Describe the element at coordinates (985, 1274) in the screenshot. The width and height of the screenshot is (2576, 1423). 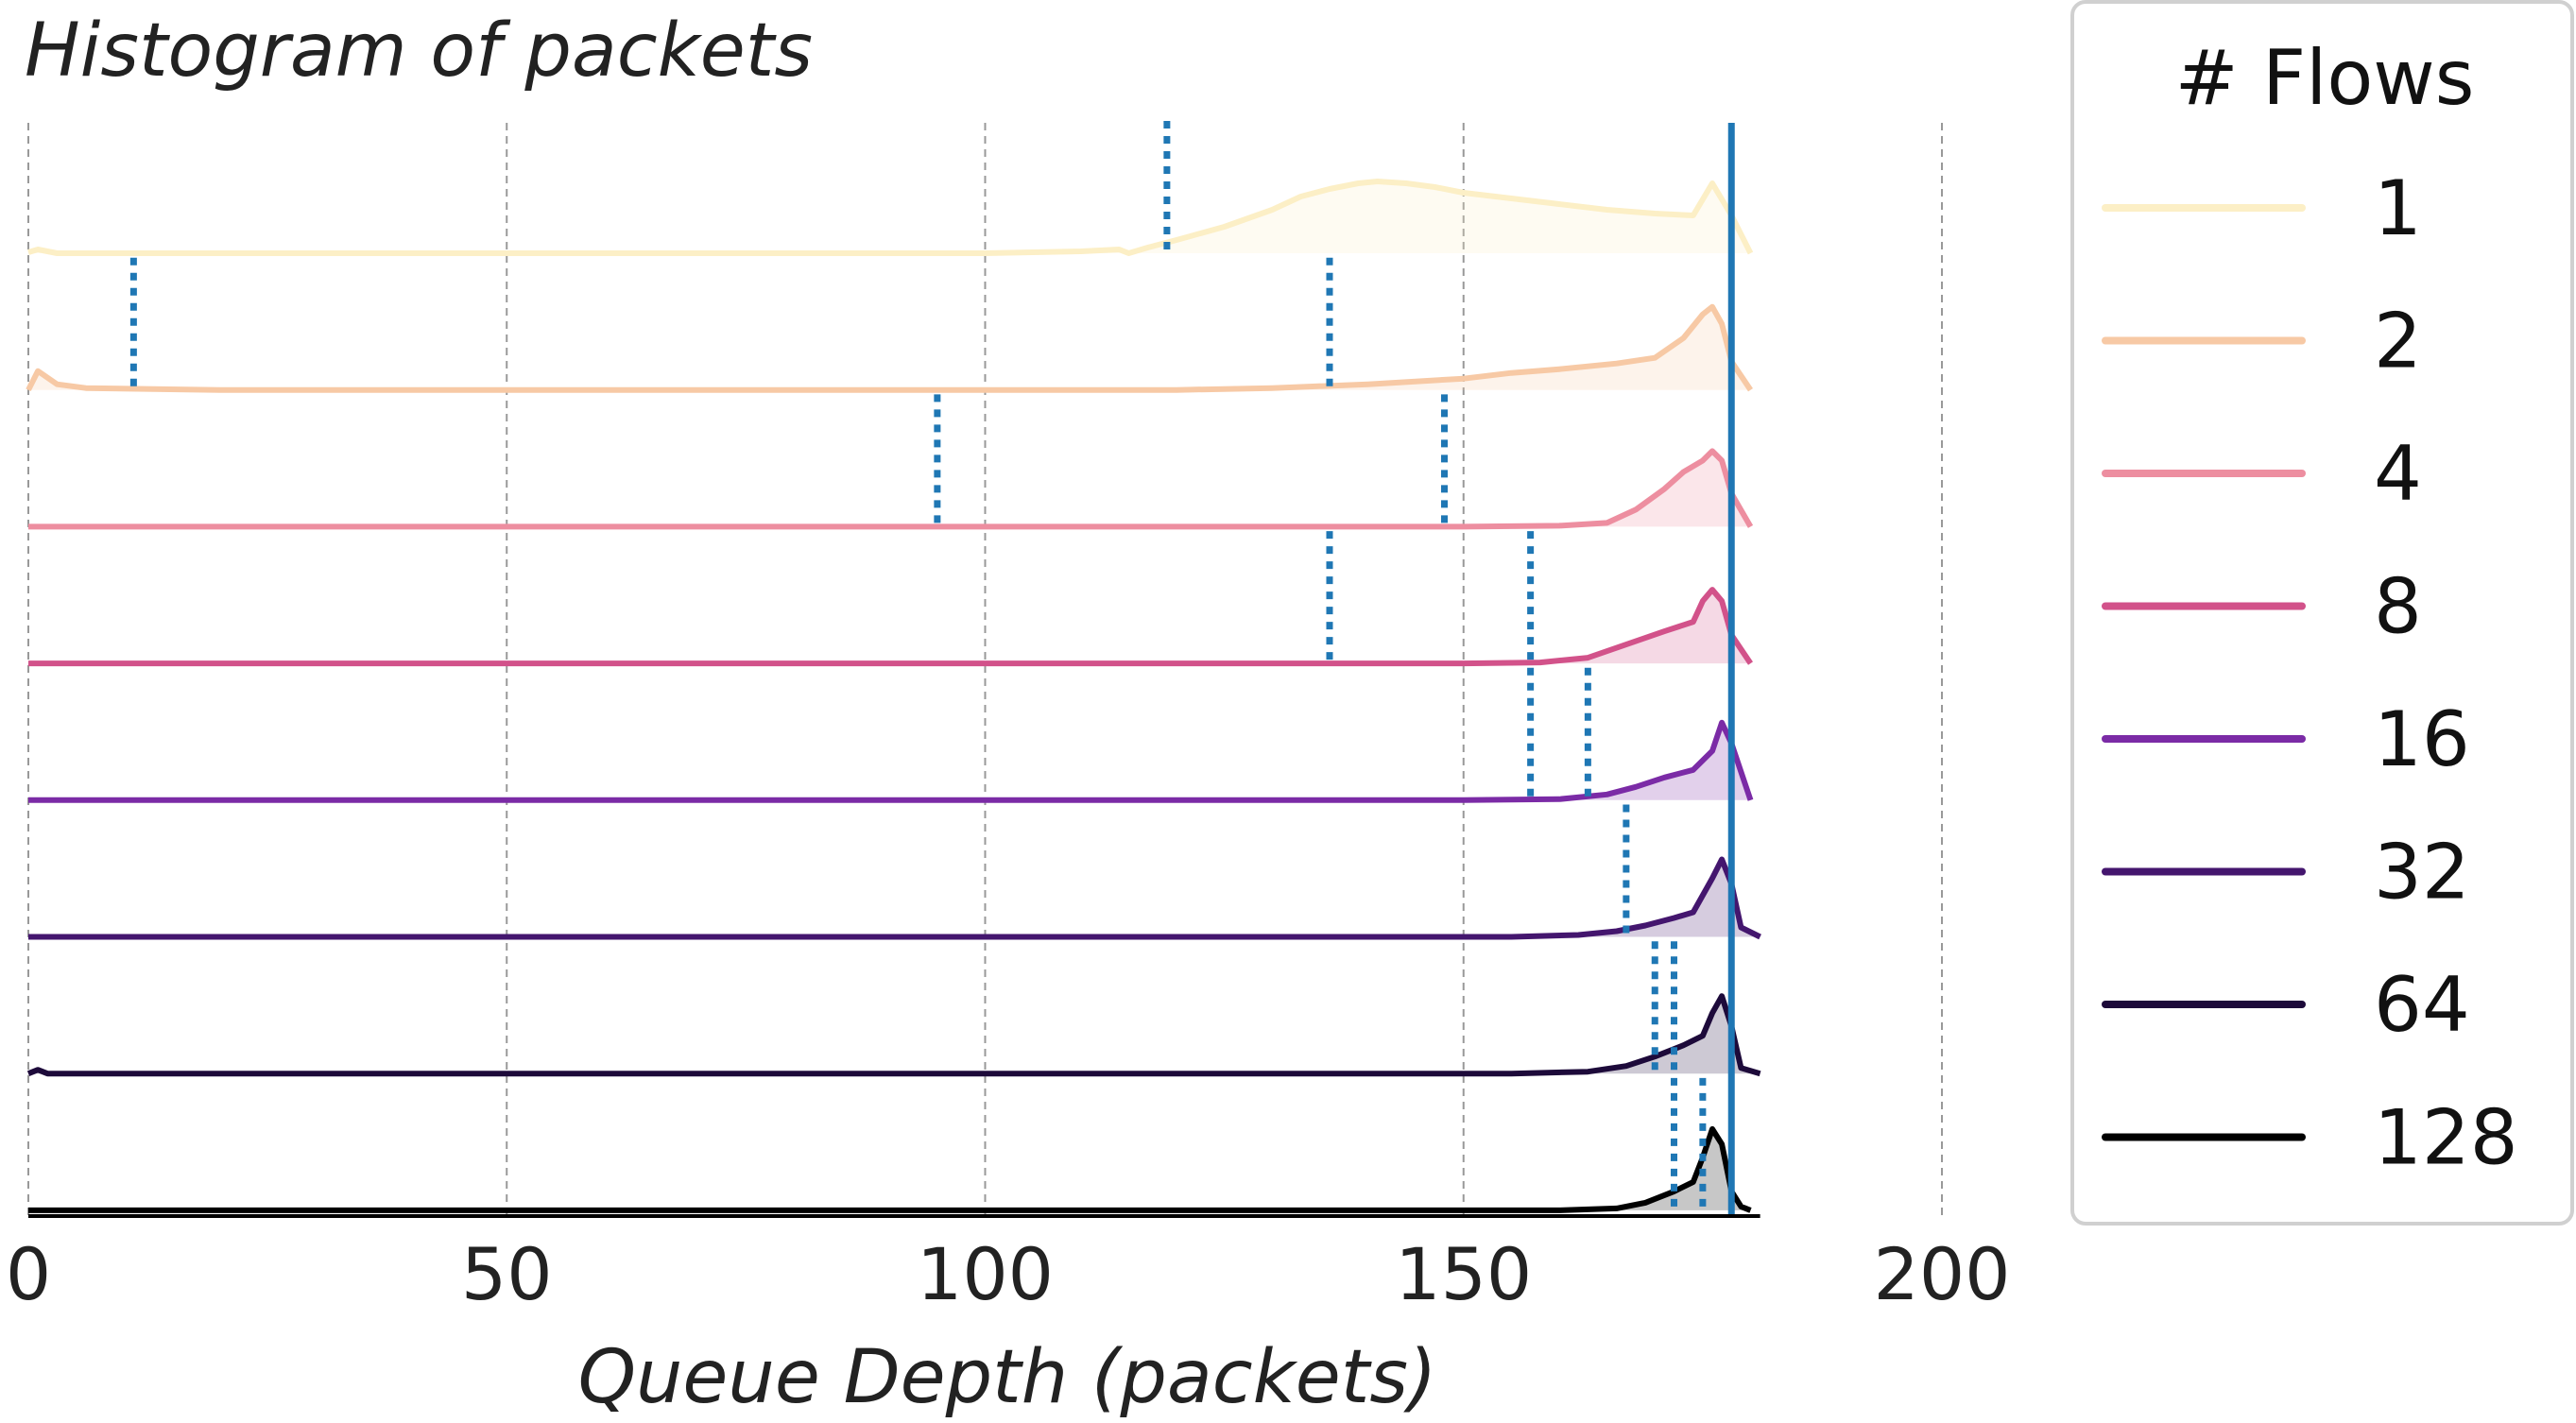
I see `x-tick-label-100: 100` at that location.